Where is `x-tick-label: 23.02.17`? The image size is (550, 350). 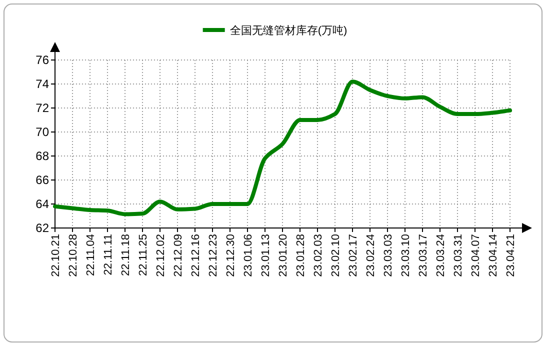
x-tick-label: 23.02.17 is located at coordinates (354, 255).